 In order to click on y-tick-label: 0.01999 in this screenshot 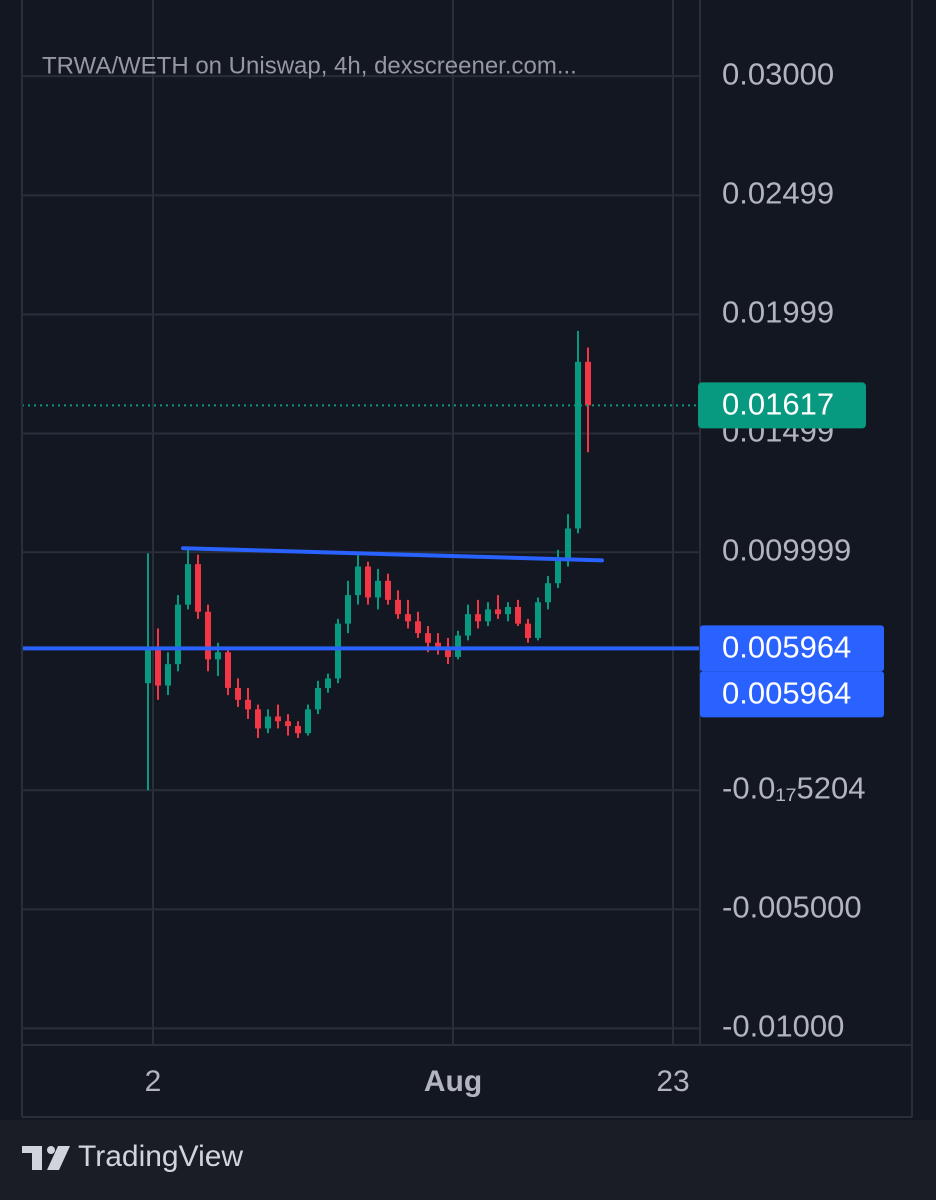, I will do `click(778, 312)`.